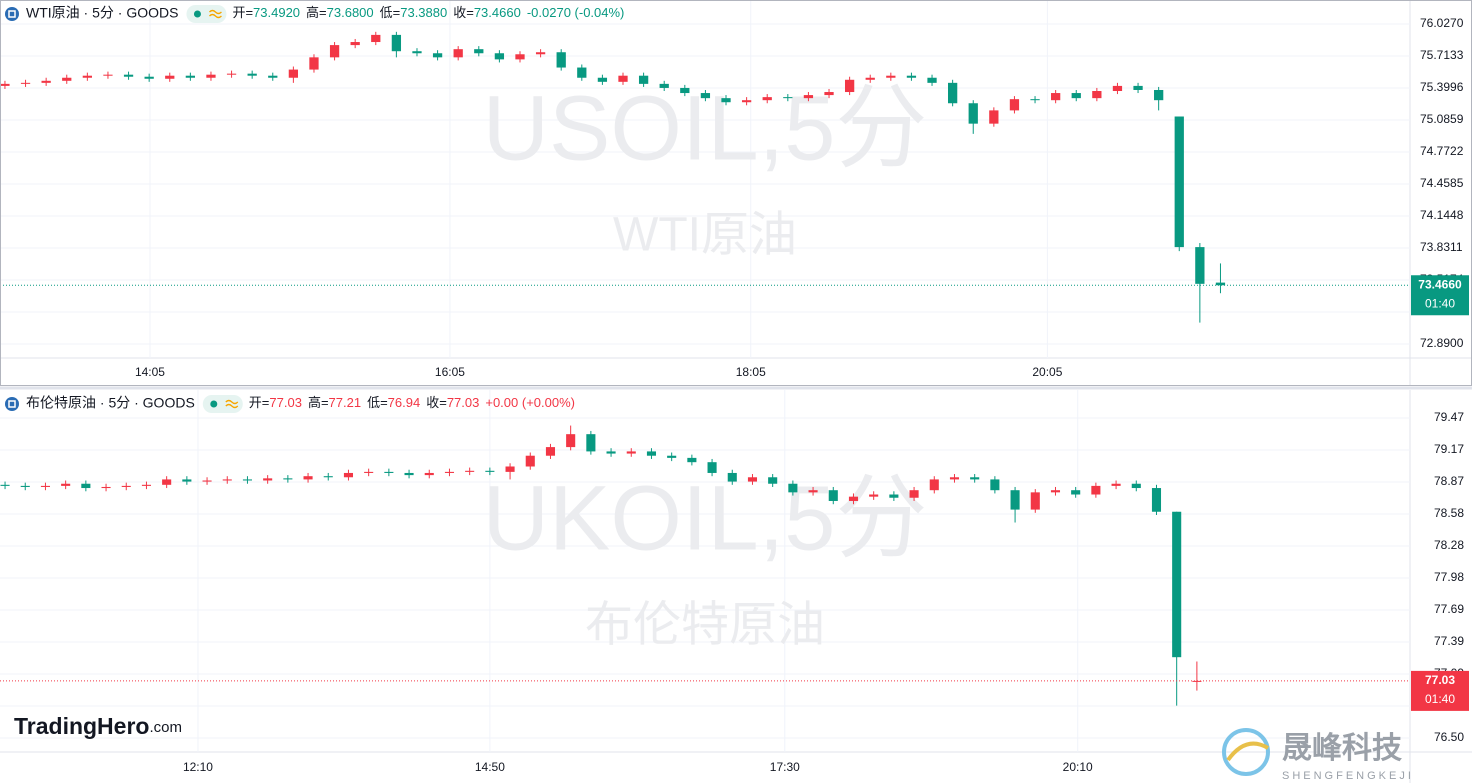 The height and width of the screenshot is (783, 1472). Describe the element at coordinates (1441, 247) in the screenshot. I see `y-tick-label: 73.8311` at that location.